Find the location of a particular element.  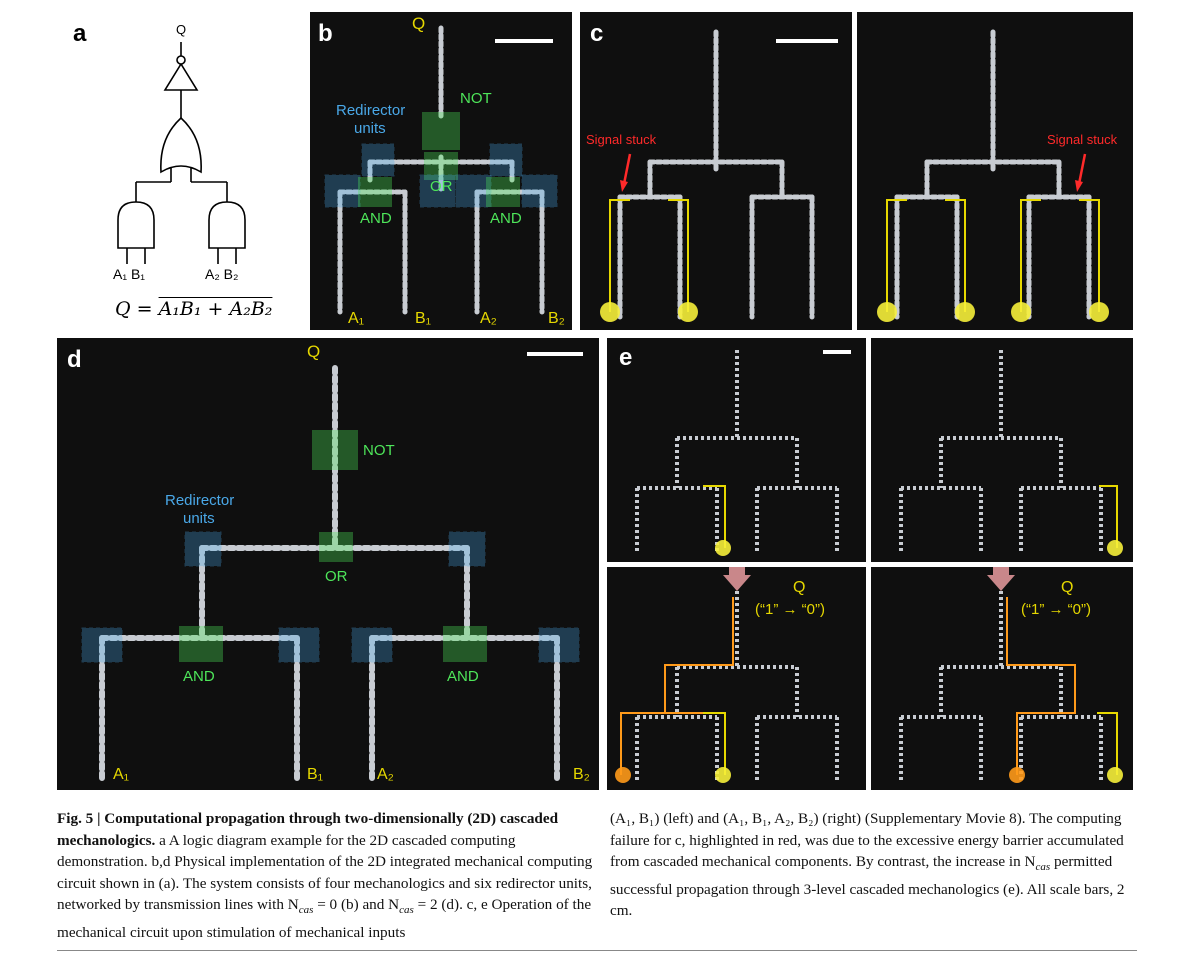

b-units-label: units is located at coordinates (370, 128).